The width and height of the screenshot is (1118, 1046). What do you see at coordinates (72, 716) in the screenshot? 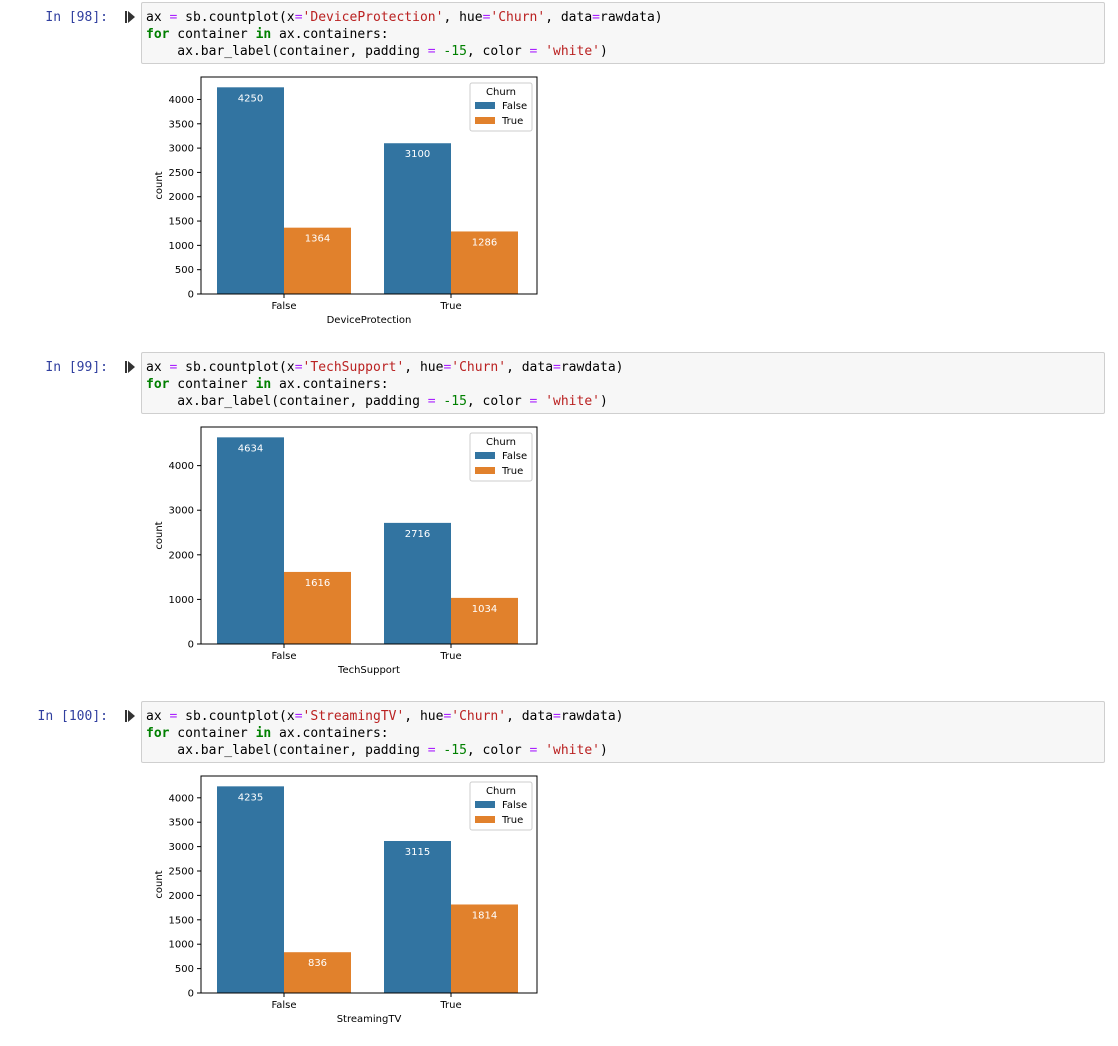
I see `input-prompt: In [100]:` at bounding box center [72, 716].